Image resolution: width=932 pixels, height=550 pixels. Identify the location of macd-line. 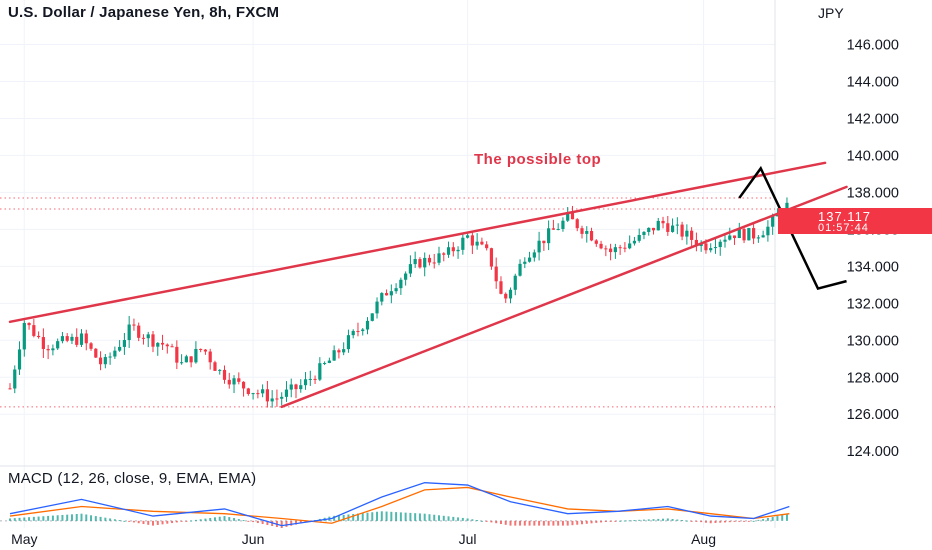
(399, 504).